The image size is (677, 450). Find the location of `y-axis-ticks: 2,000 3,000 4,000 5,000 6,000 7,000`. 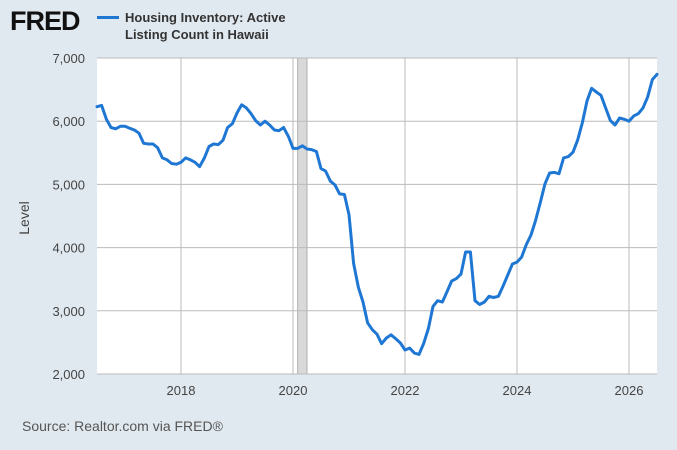

y-axis-ticks: 2,000 3,000 4,000 5,000 6,000 7,000 is located at coordinates (68, 216).